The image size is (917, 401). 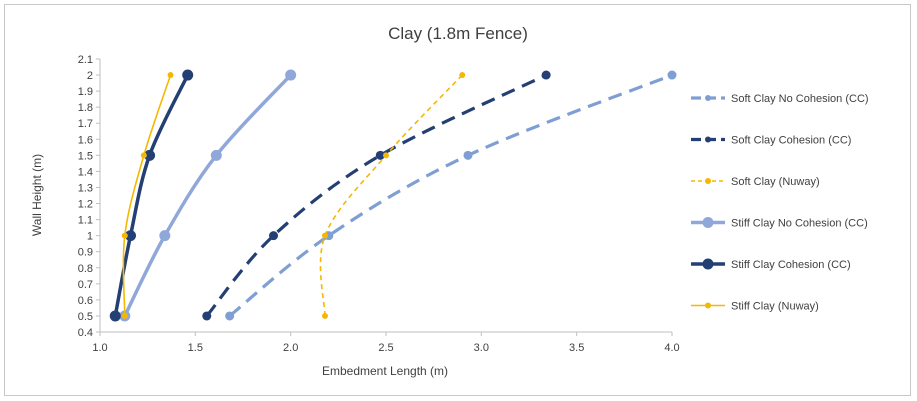 I want to click on y-tick-label: 1.5, so click(x=85, y=156).